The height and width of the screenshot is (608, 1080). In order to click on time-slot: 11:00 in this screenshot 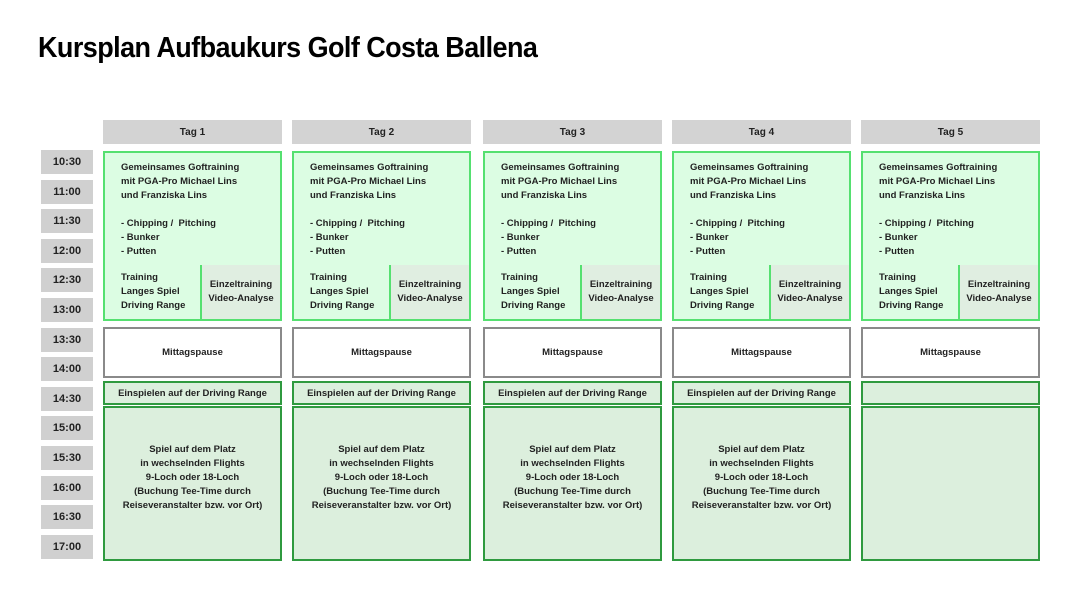, I will do `click(67, 191)`.